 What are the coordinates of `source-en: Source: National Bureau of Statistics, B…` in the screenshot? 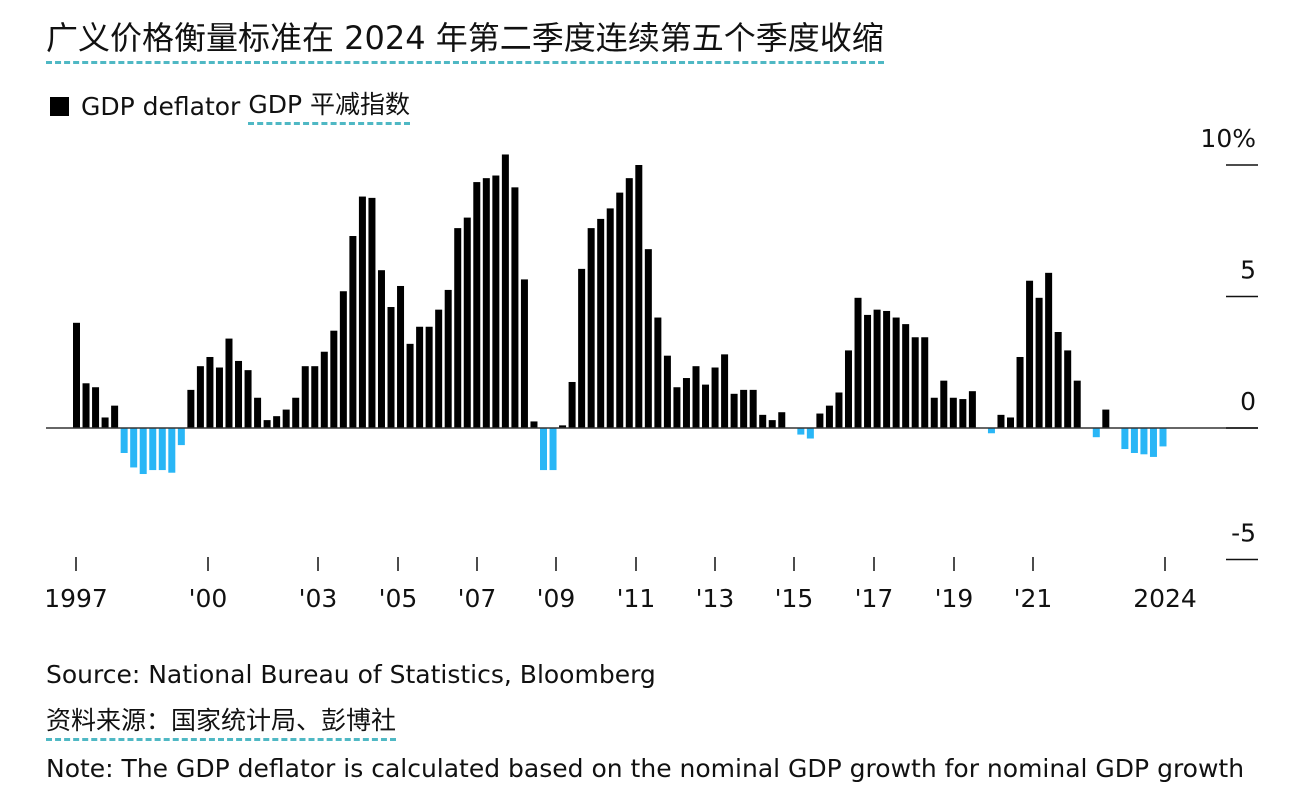 It's located at (351, 674).